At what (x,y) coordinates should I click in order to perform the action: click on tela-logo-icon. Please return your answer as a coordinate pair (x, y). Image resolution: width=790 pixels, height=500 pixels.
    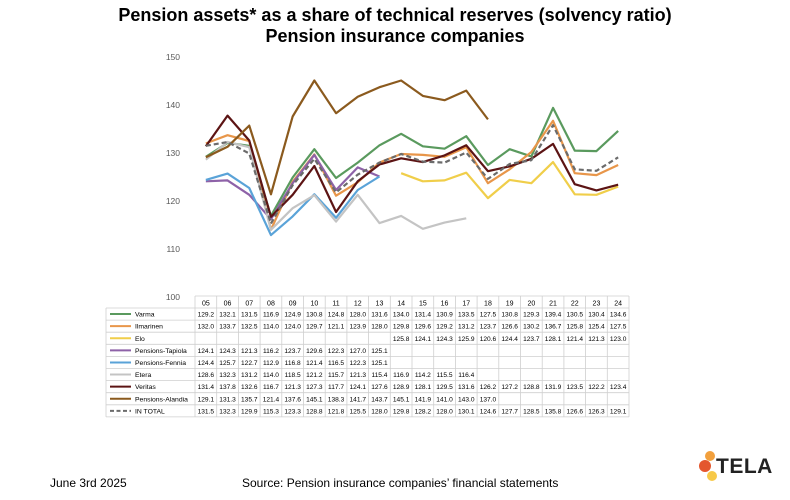
    Looking at the image, I should click on (708, 466).